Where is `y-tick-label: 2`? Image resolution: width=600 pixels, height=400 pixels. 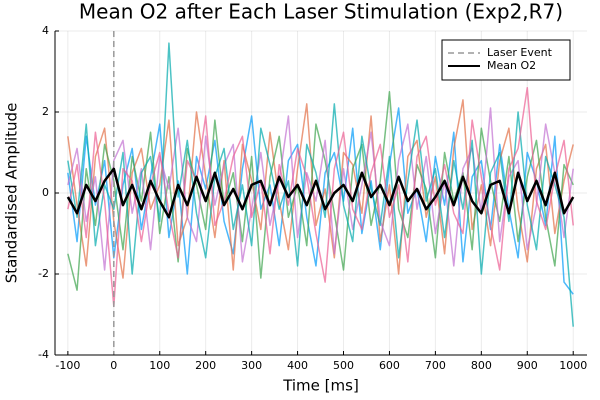
y-tick-label: 2 is located at coordinates (45, 111).